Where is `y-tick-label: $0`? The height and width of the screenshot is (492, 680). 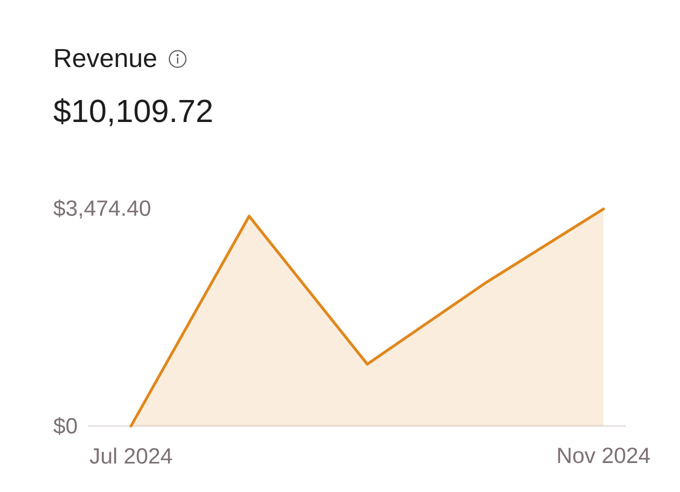
y-tick-label: $0 is located at coordinates (65, 426).